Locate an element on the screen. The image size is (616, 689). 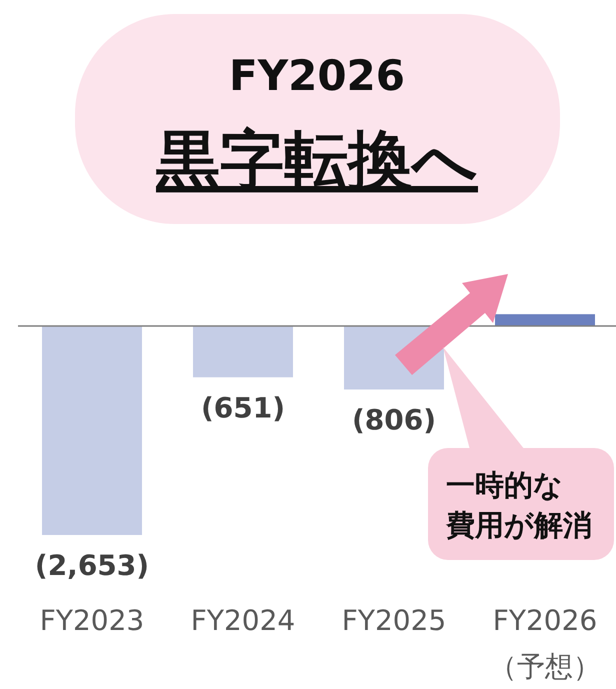
annotation: 一時的な is located at coordinates (504, 485).